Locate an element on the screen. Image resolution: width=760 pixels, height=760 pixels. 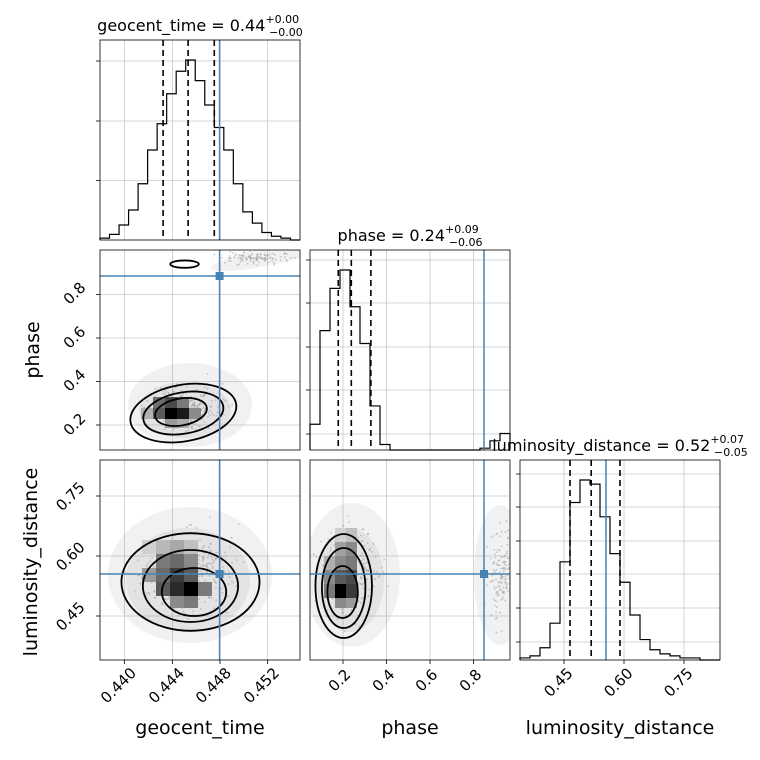
phase-xtick-0.6: 0.6 is located at coordinates (427, 681).